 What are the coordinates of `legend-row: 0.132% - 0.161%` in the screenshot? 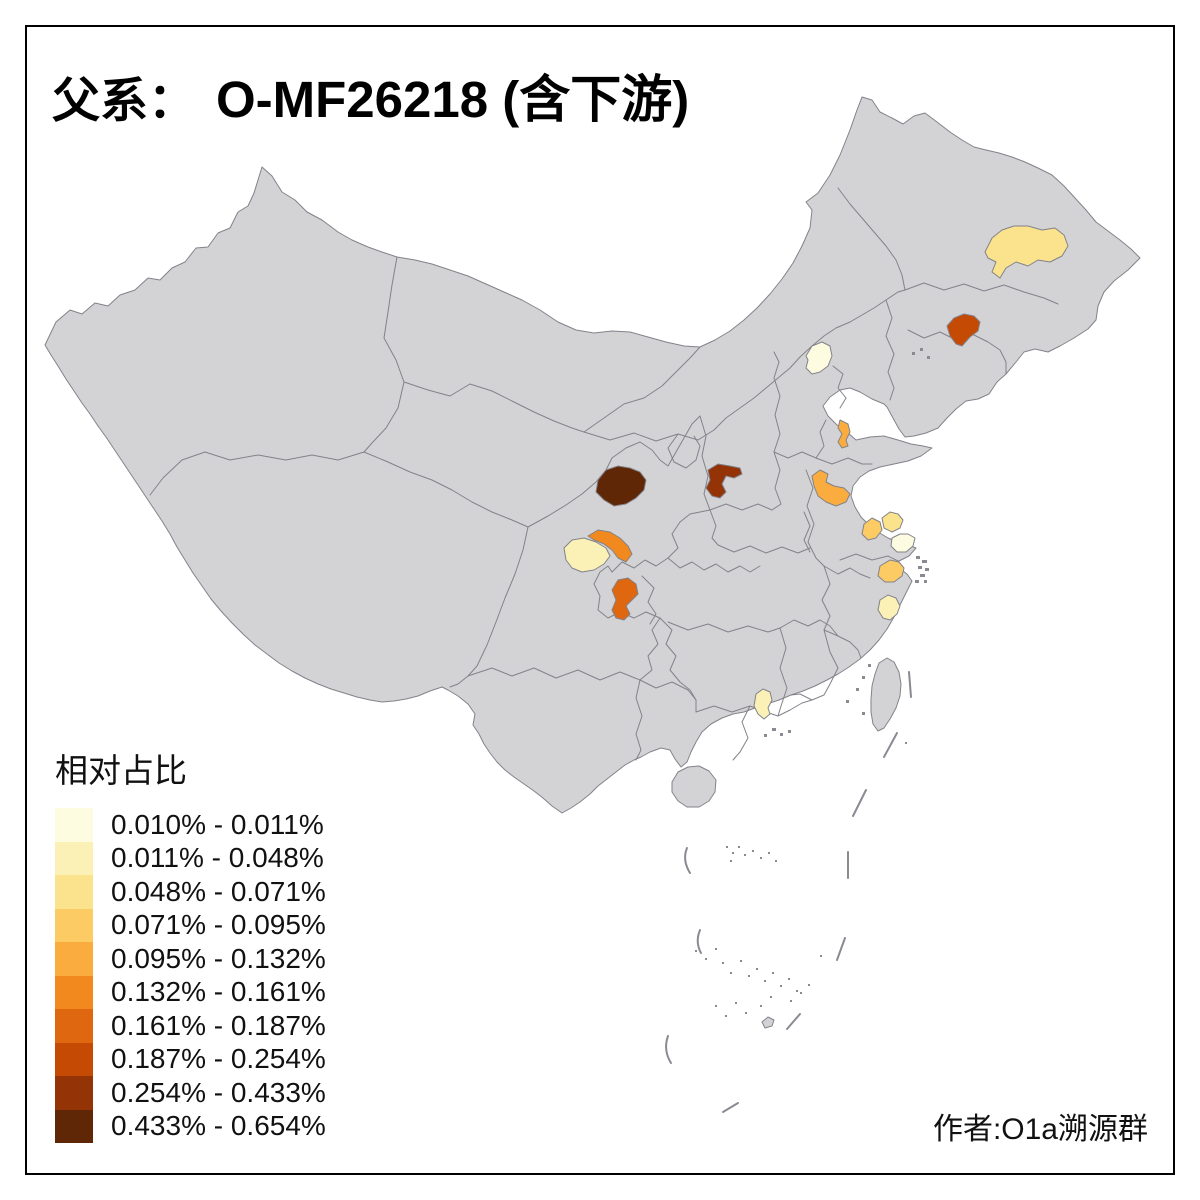 It's located at (190, 992).